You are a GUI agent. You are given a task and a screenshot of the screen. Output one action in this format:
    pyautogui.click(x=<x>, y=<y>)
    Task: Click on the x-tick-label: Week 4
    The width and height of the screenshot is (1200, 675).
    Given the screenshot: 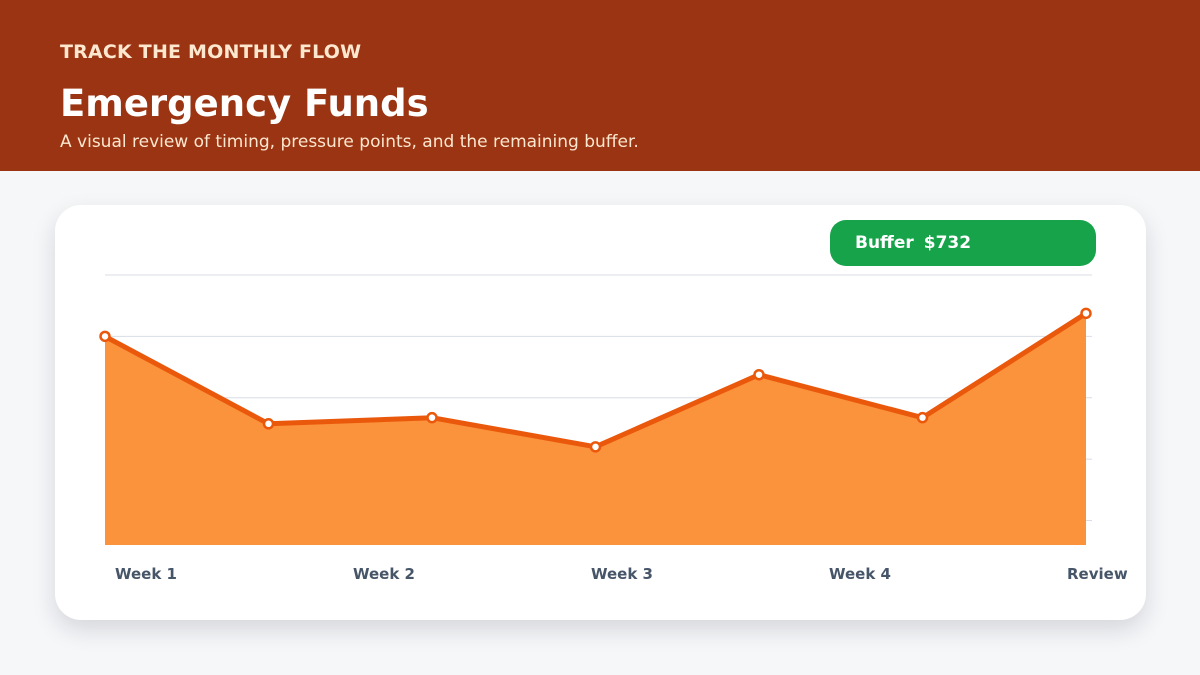 What is the action you would take?
    pyautogui.click(x=860, y=574)
    